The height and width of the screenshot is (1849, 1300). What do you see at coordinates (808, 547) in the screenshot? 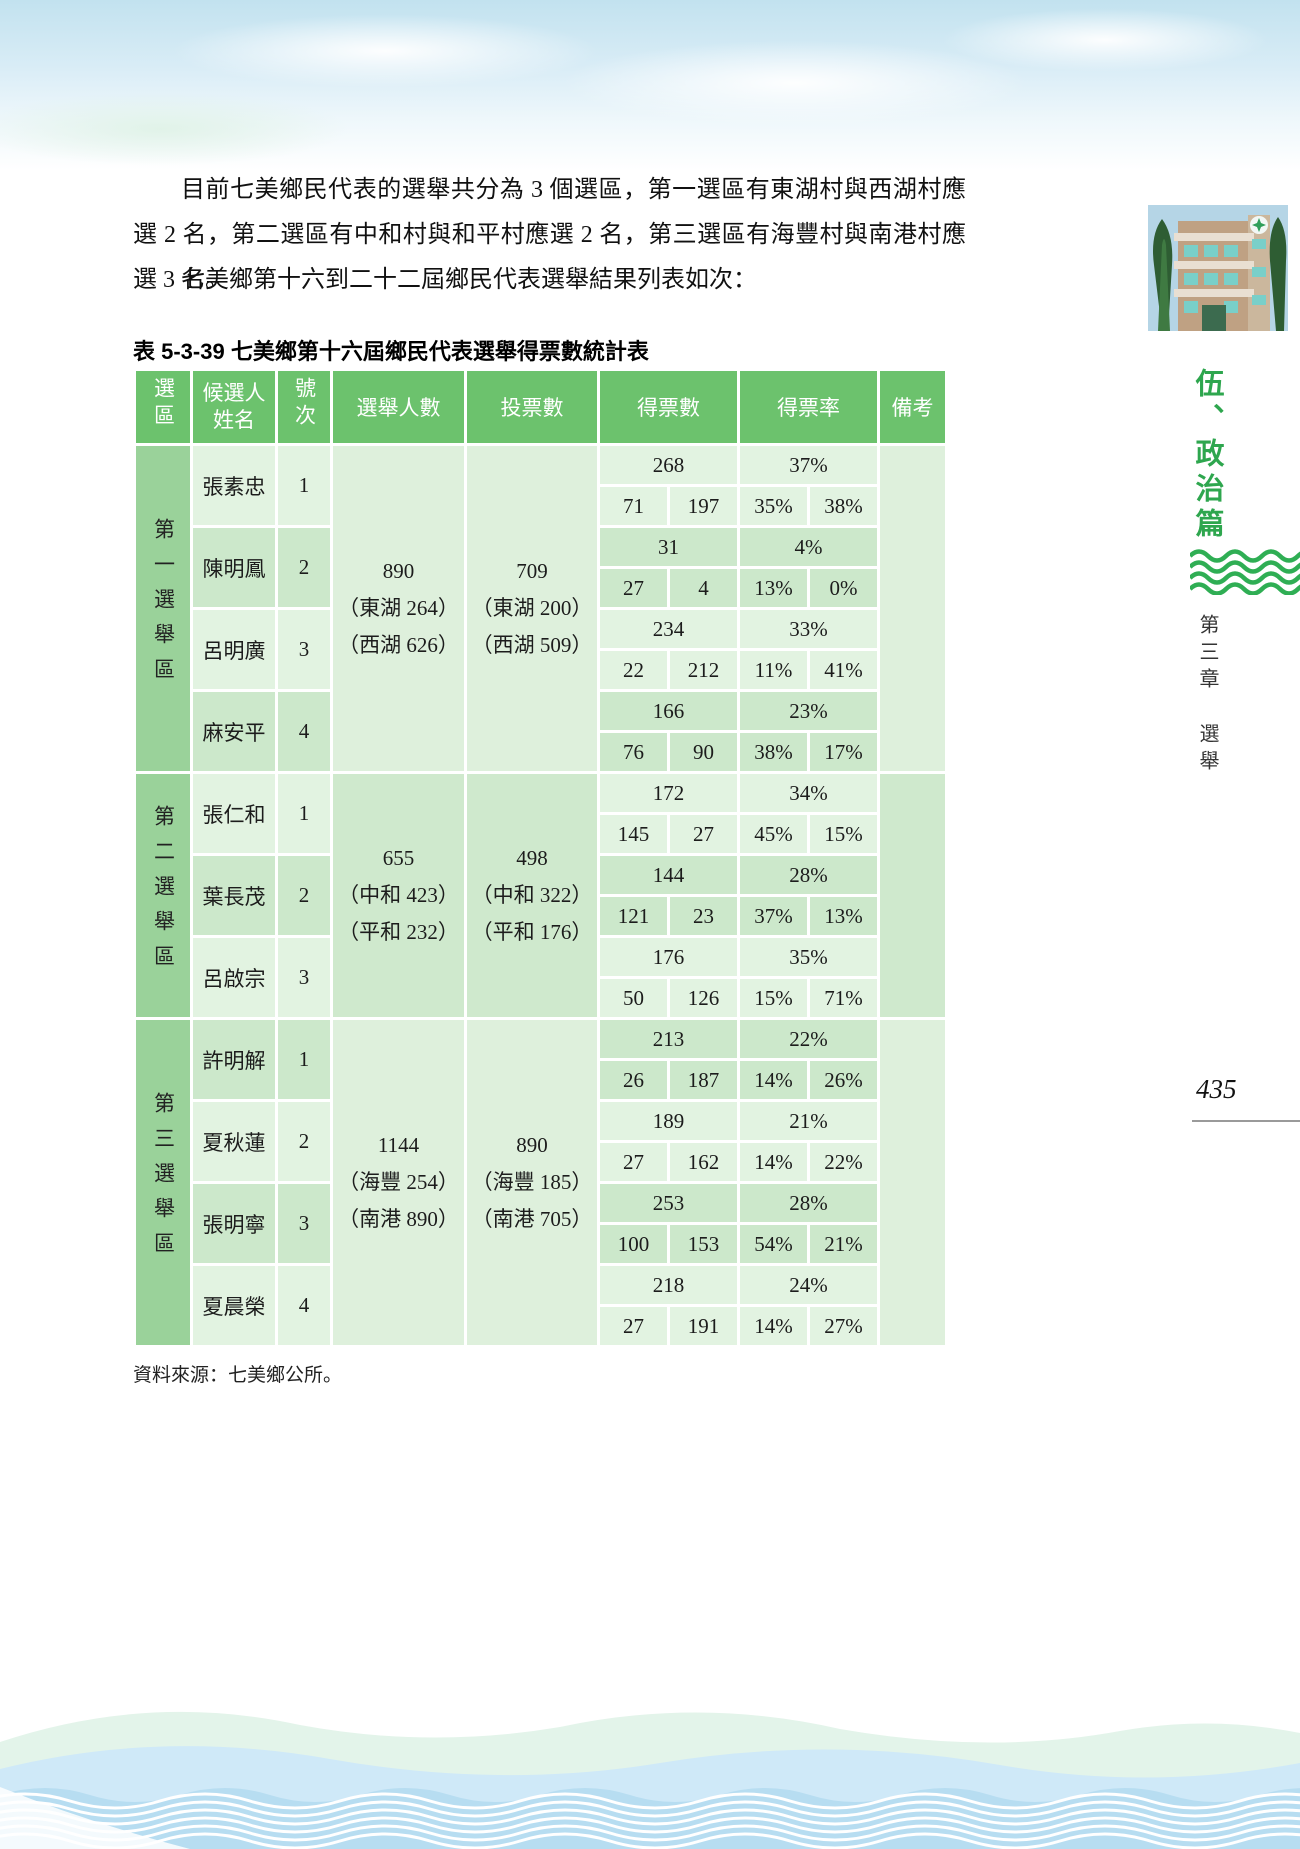
I see `total-rate-cell: 4%` at bounding box center [808, 547].